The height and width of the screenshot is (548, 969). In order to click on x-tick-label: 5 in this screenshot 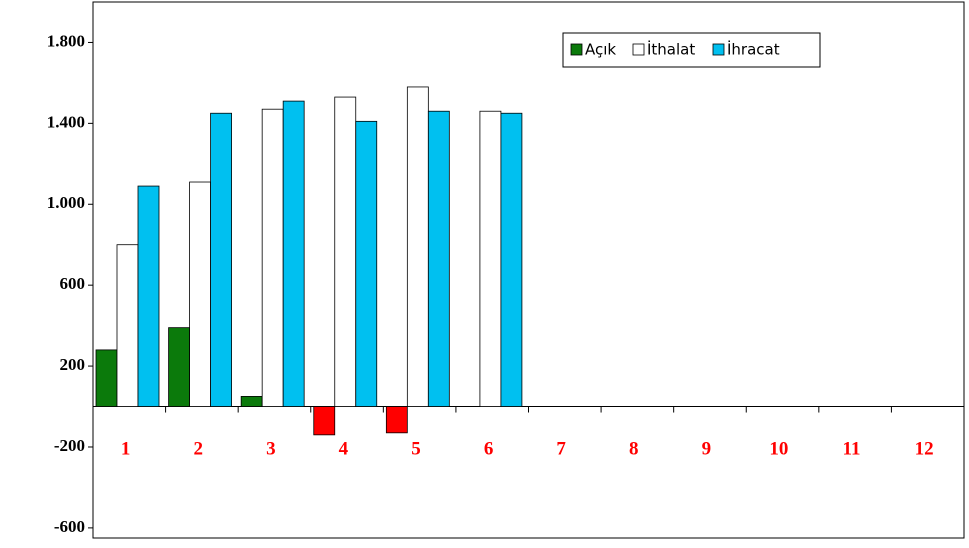, I will do `click(416, 448)`.